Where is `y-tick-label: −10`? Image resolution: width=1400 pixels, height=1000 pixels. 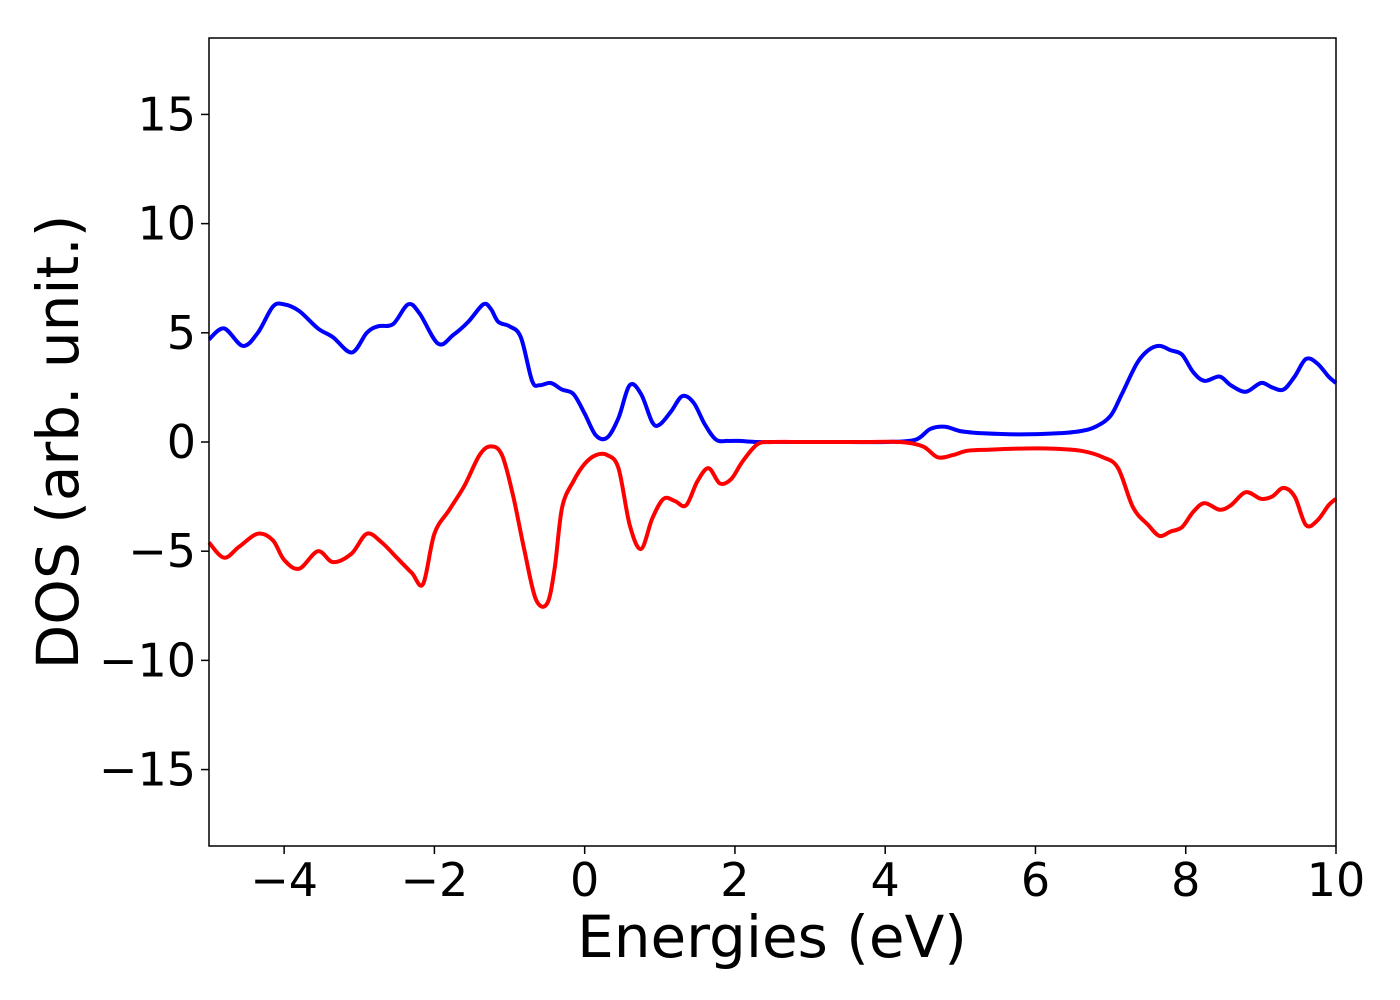 y-tick-label: −10 is located at coordinates (147, 660).